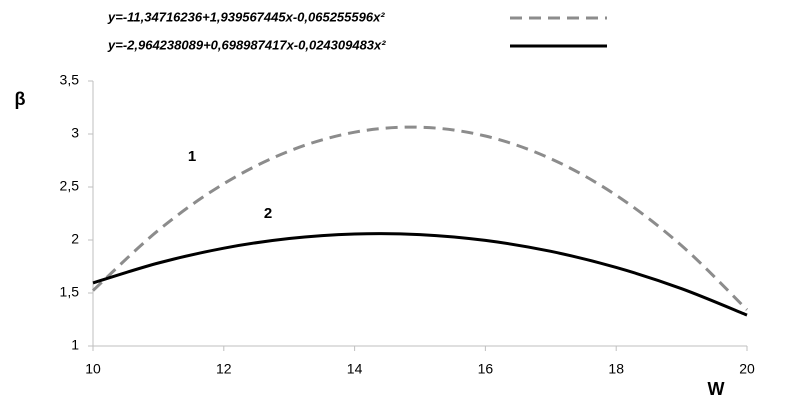 This screenshot has height=409, width=795. What do you see at coordinates (70, 186) in the screenshot?
I see `y-tick-label: 2,5` at bounding box center [70, 186].